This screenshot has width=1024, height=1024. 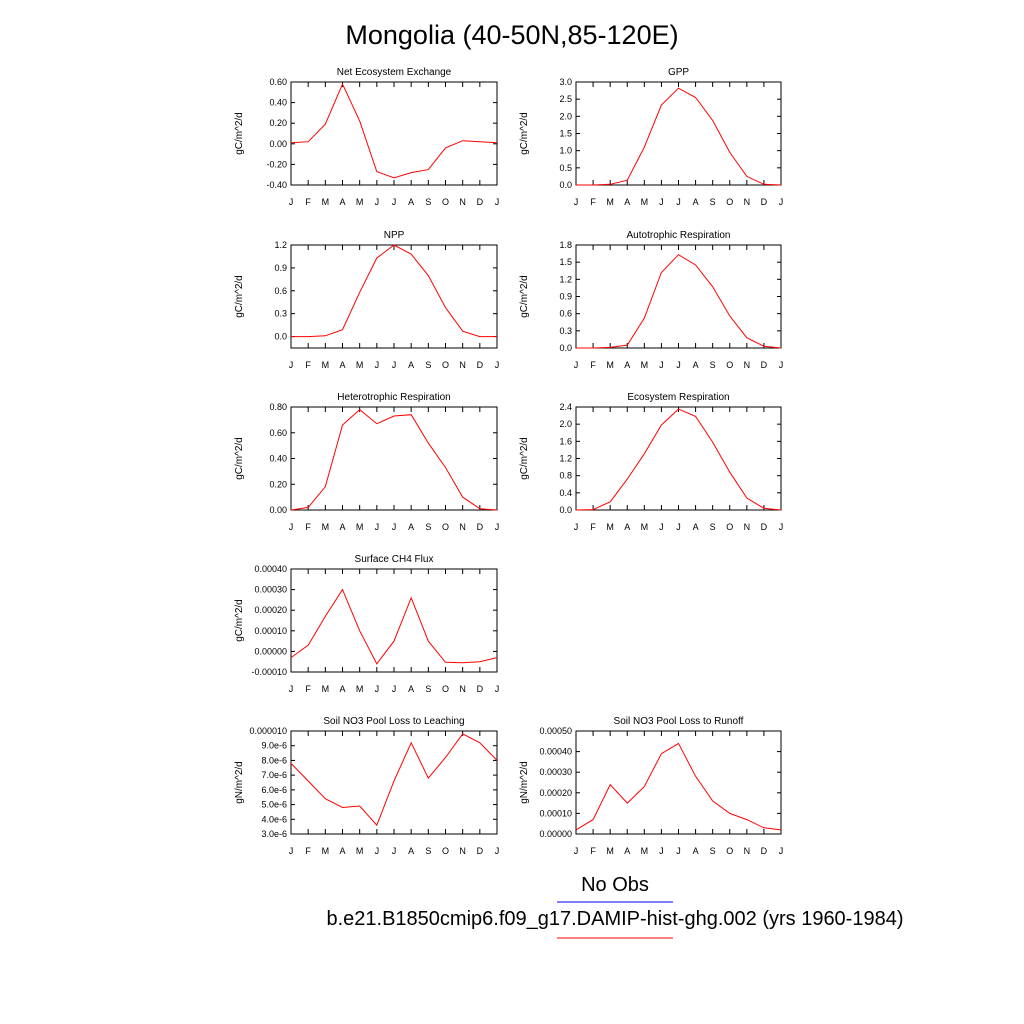 What do you see at coordinates (268, 731) in the screenshot?
I see `y-tick-label: 0.000010` at bounding box center [268, 731].